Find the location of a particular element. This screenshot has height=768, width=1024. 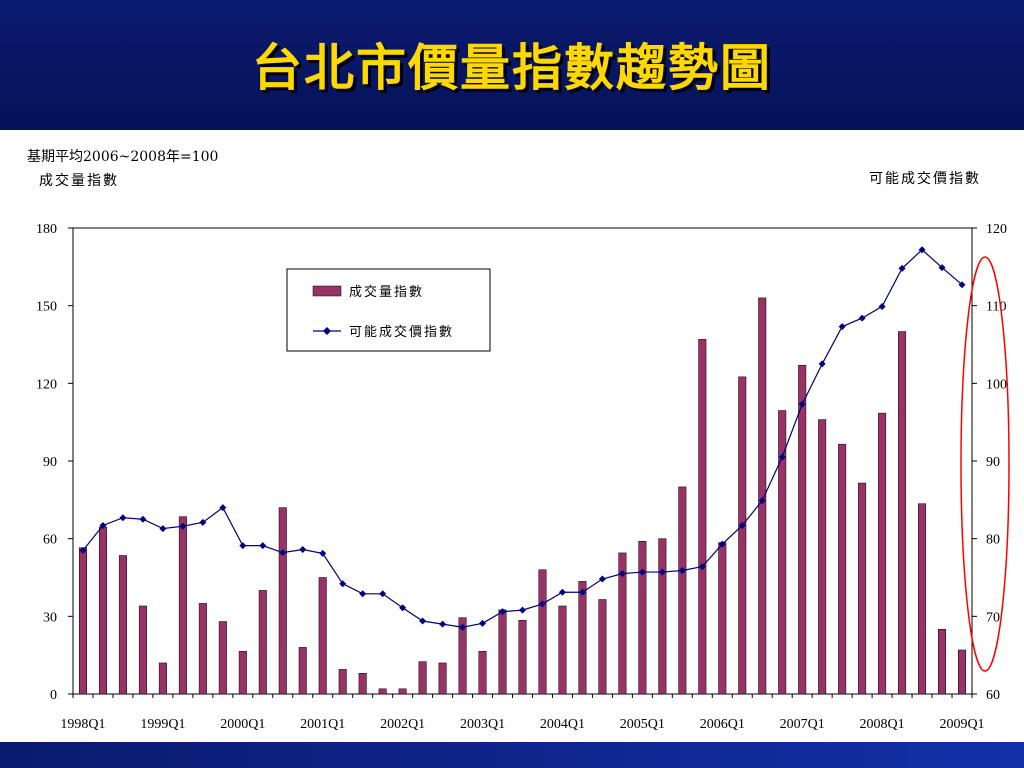

page-title: 台北市價量指數趨勢圖 is located at coordinates (512, 68).